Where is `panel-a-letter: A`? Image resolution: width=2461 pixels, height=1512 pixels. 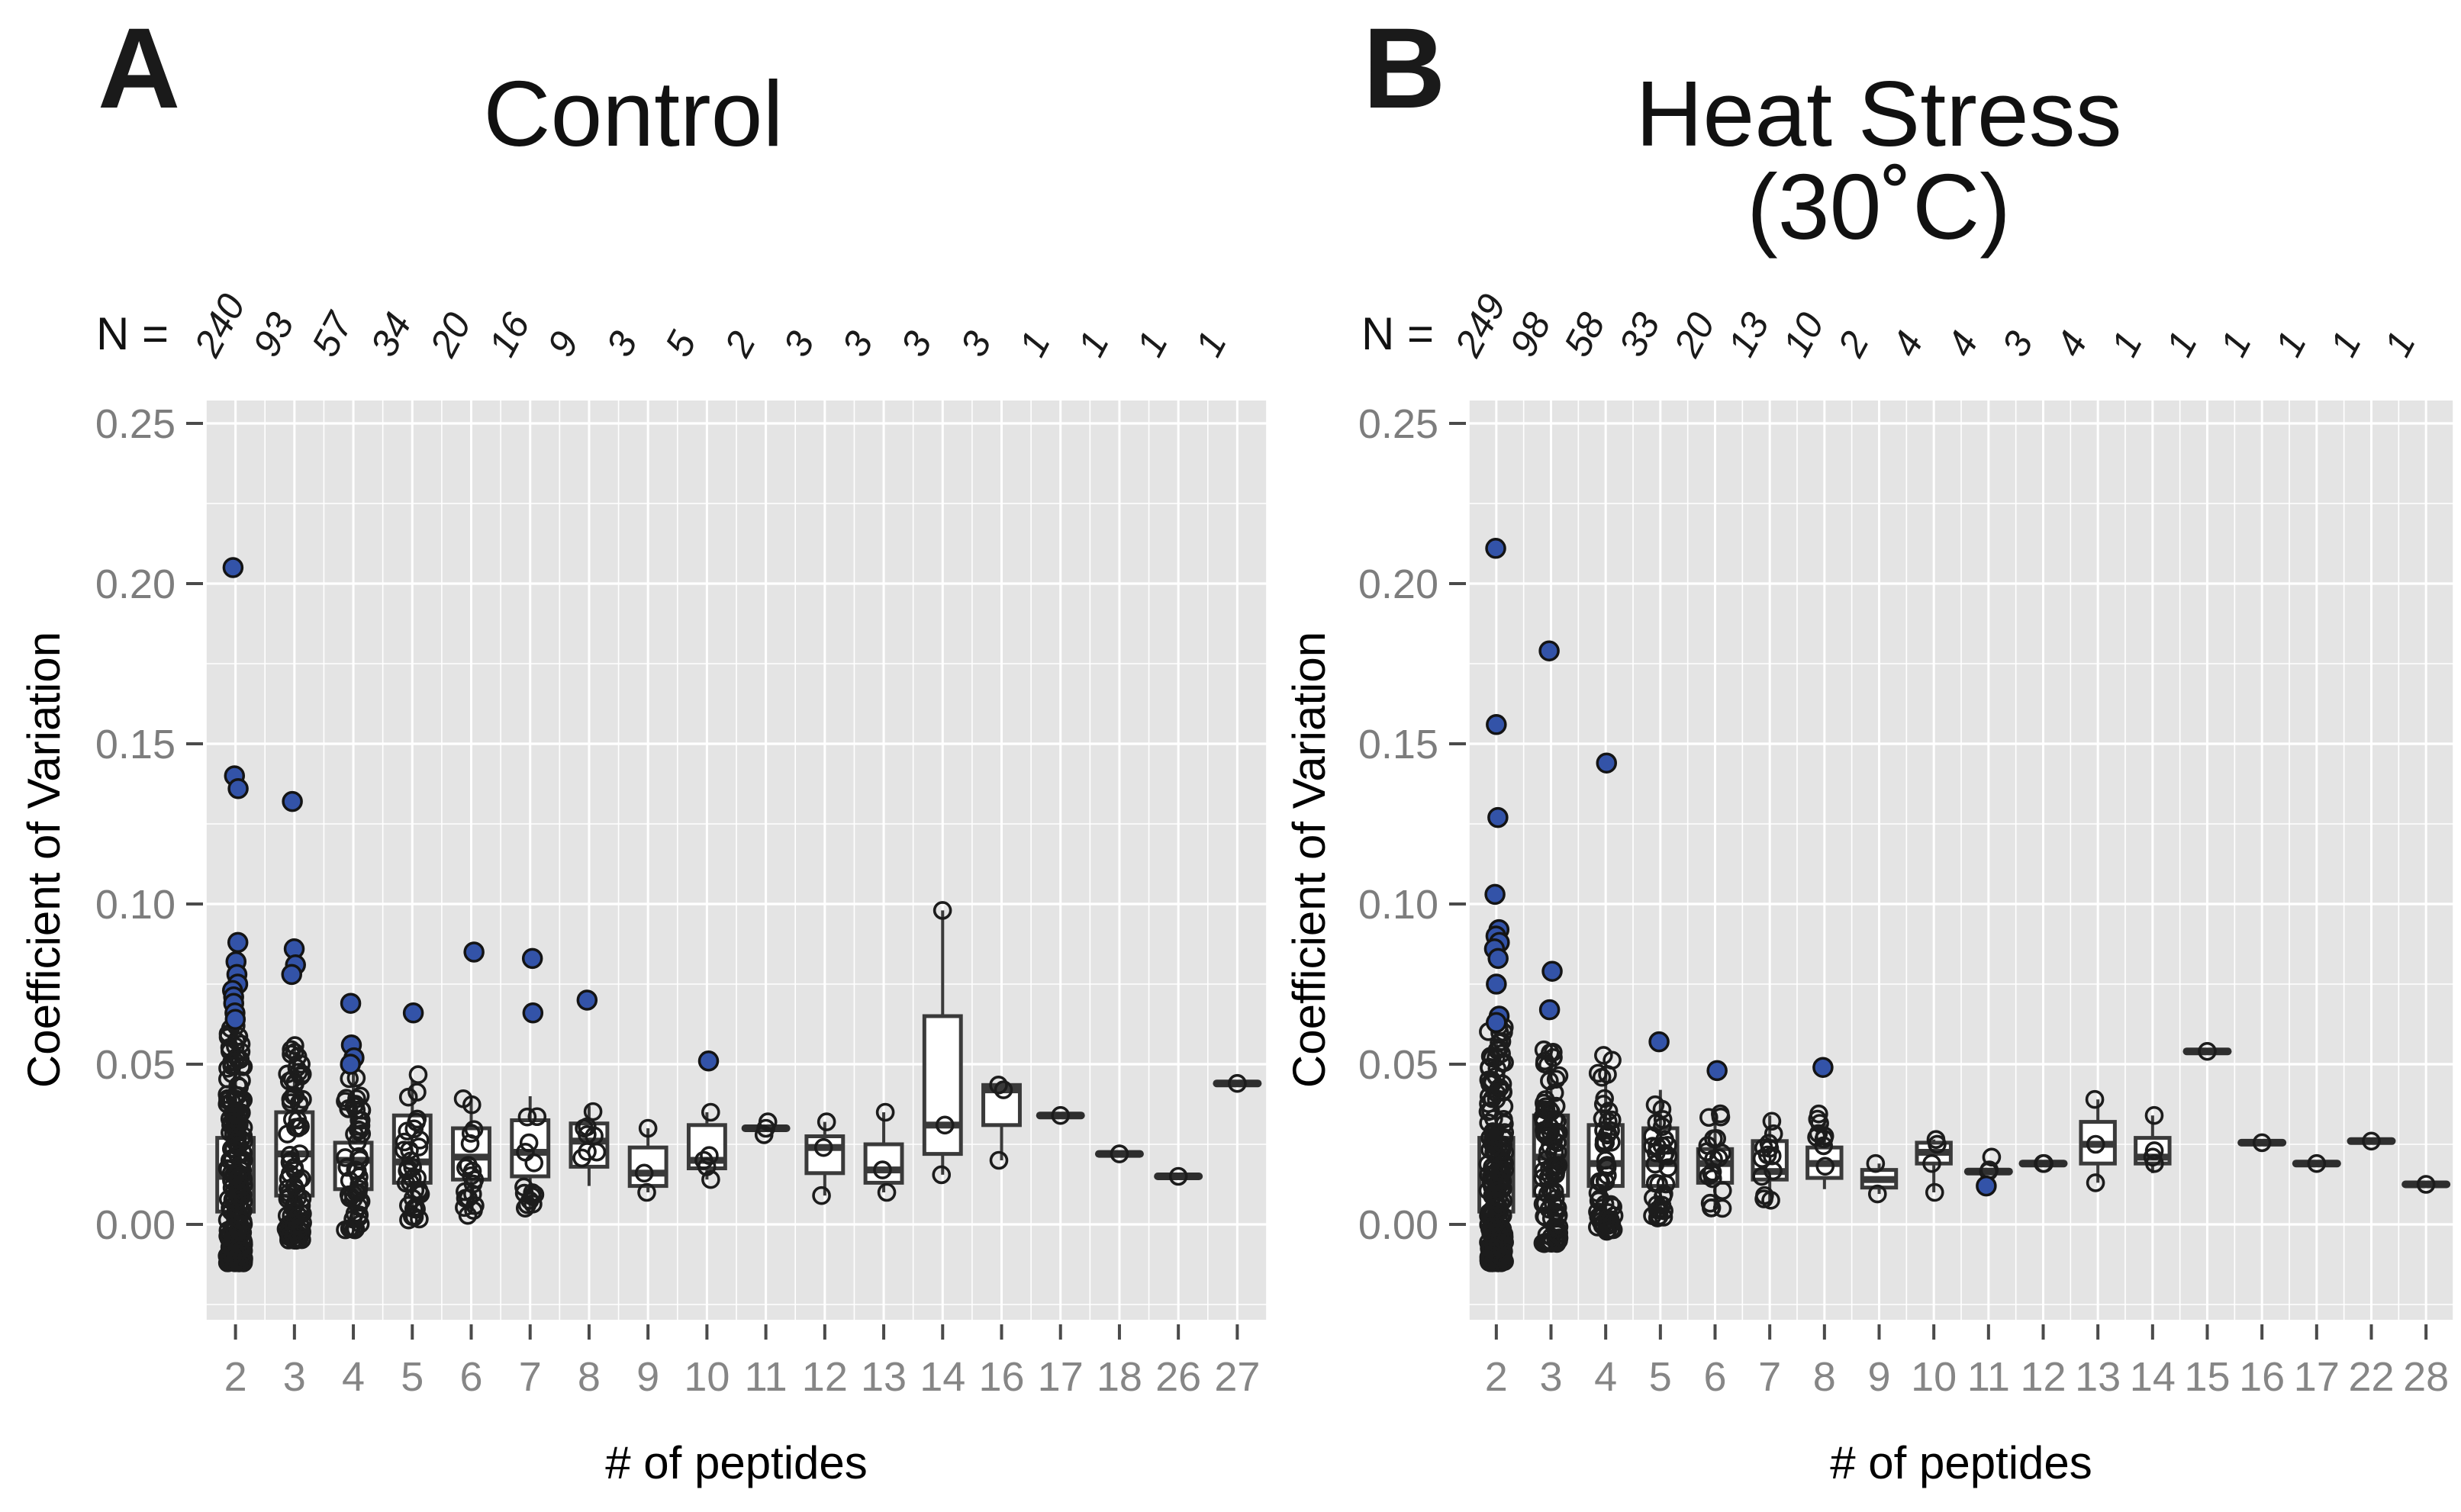
panel-a-letter: A is located at coordinates (139, 68).